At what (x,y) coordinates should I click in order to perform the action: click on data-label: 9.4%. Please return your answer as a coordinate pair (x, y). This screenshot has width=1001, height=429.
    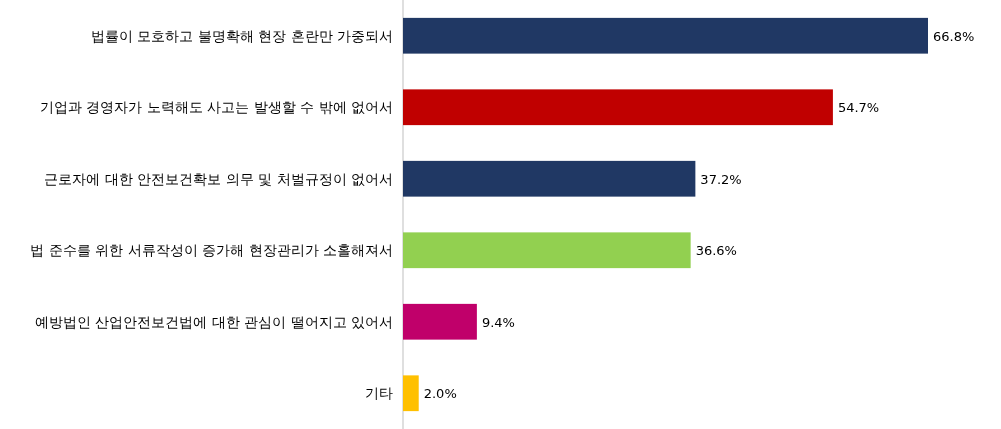
    Looking at the image, I should click on (498, 322).